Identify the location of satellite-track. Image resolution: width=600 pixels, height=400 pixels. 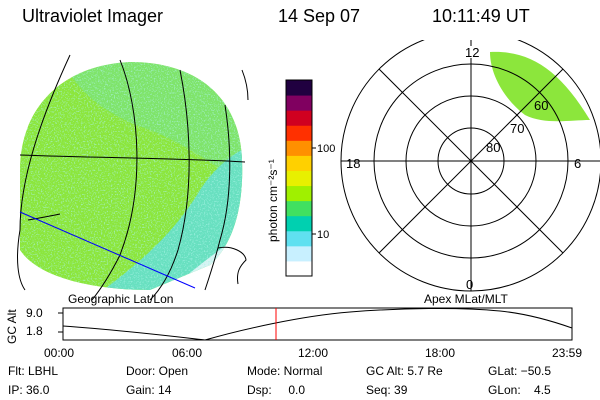
(107, 250).